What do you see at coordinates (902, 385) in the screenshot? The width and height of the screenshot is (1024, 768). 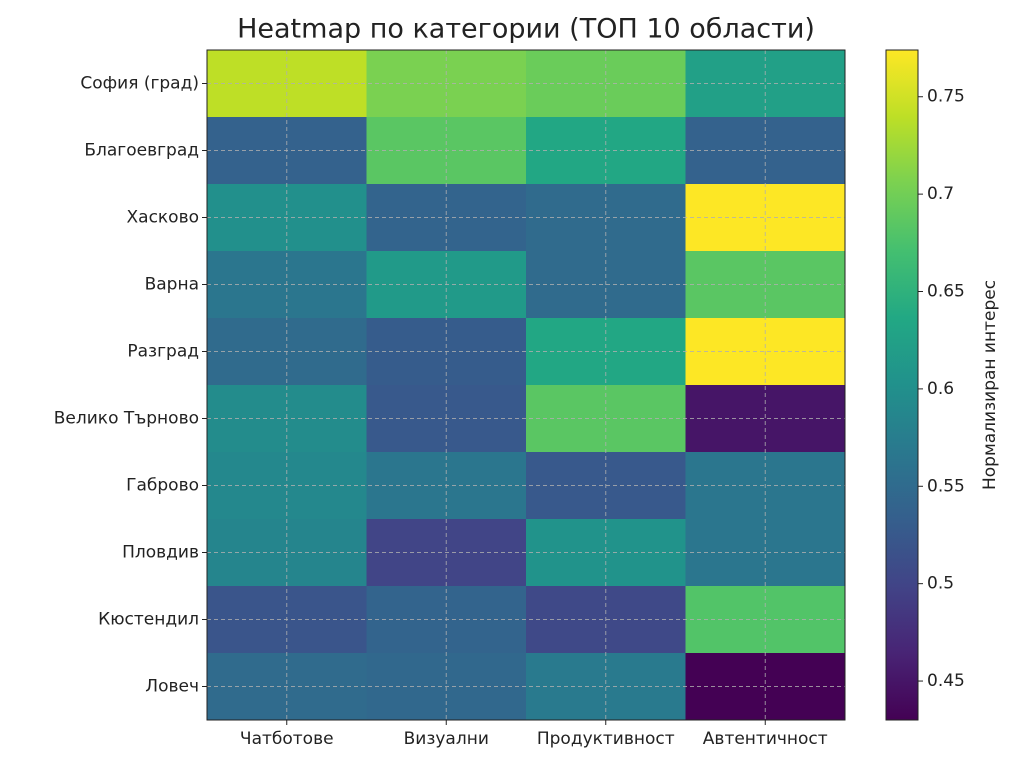 I see `colorbar` at bounding box center [902, 385].